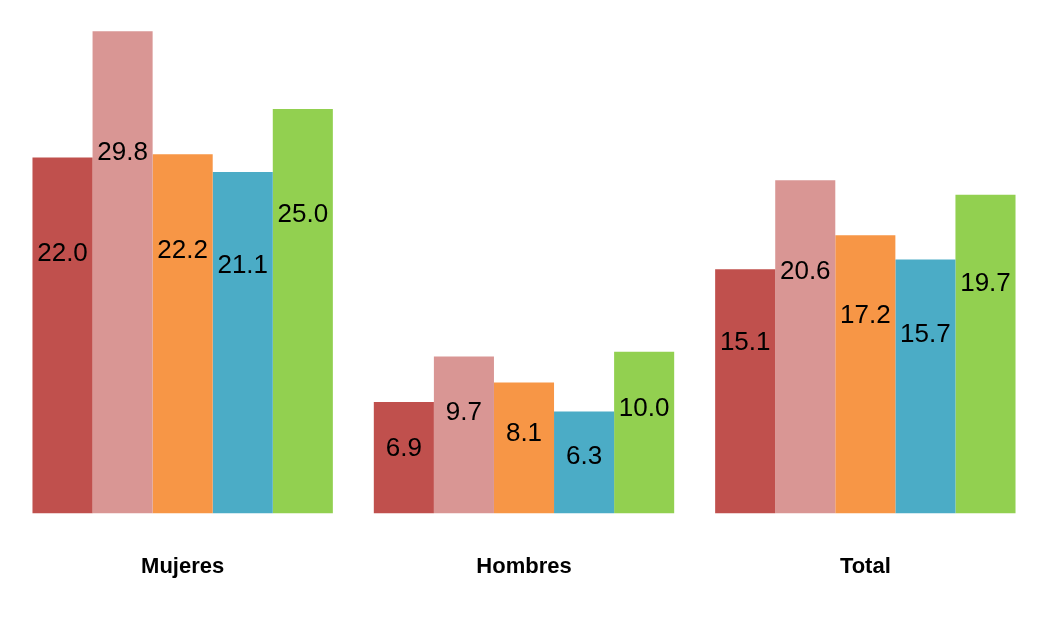  What do you see at coordinates (183, 565) in the screenshot?
I see `x-tick-label: Mujeres` at bounding box center [183, 565].